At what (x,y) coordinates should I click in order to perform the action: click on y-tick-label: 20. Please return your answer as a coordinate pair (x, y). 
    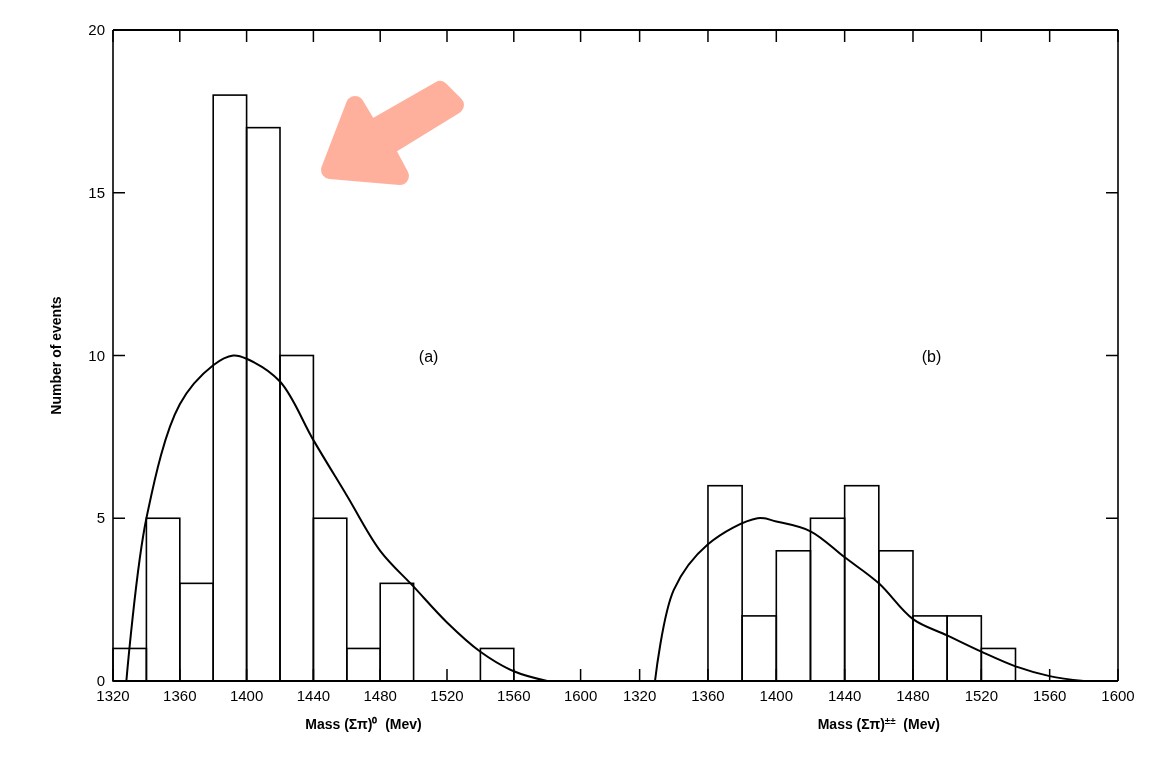
    Looking at the image, I should click on (96, 29).